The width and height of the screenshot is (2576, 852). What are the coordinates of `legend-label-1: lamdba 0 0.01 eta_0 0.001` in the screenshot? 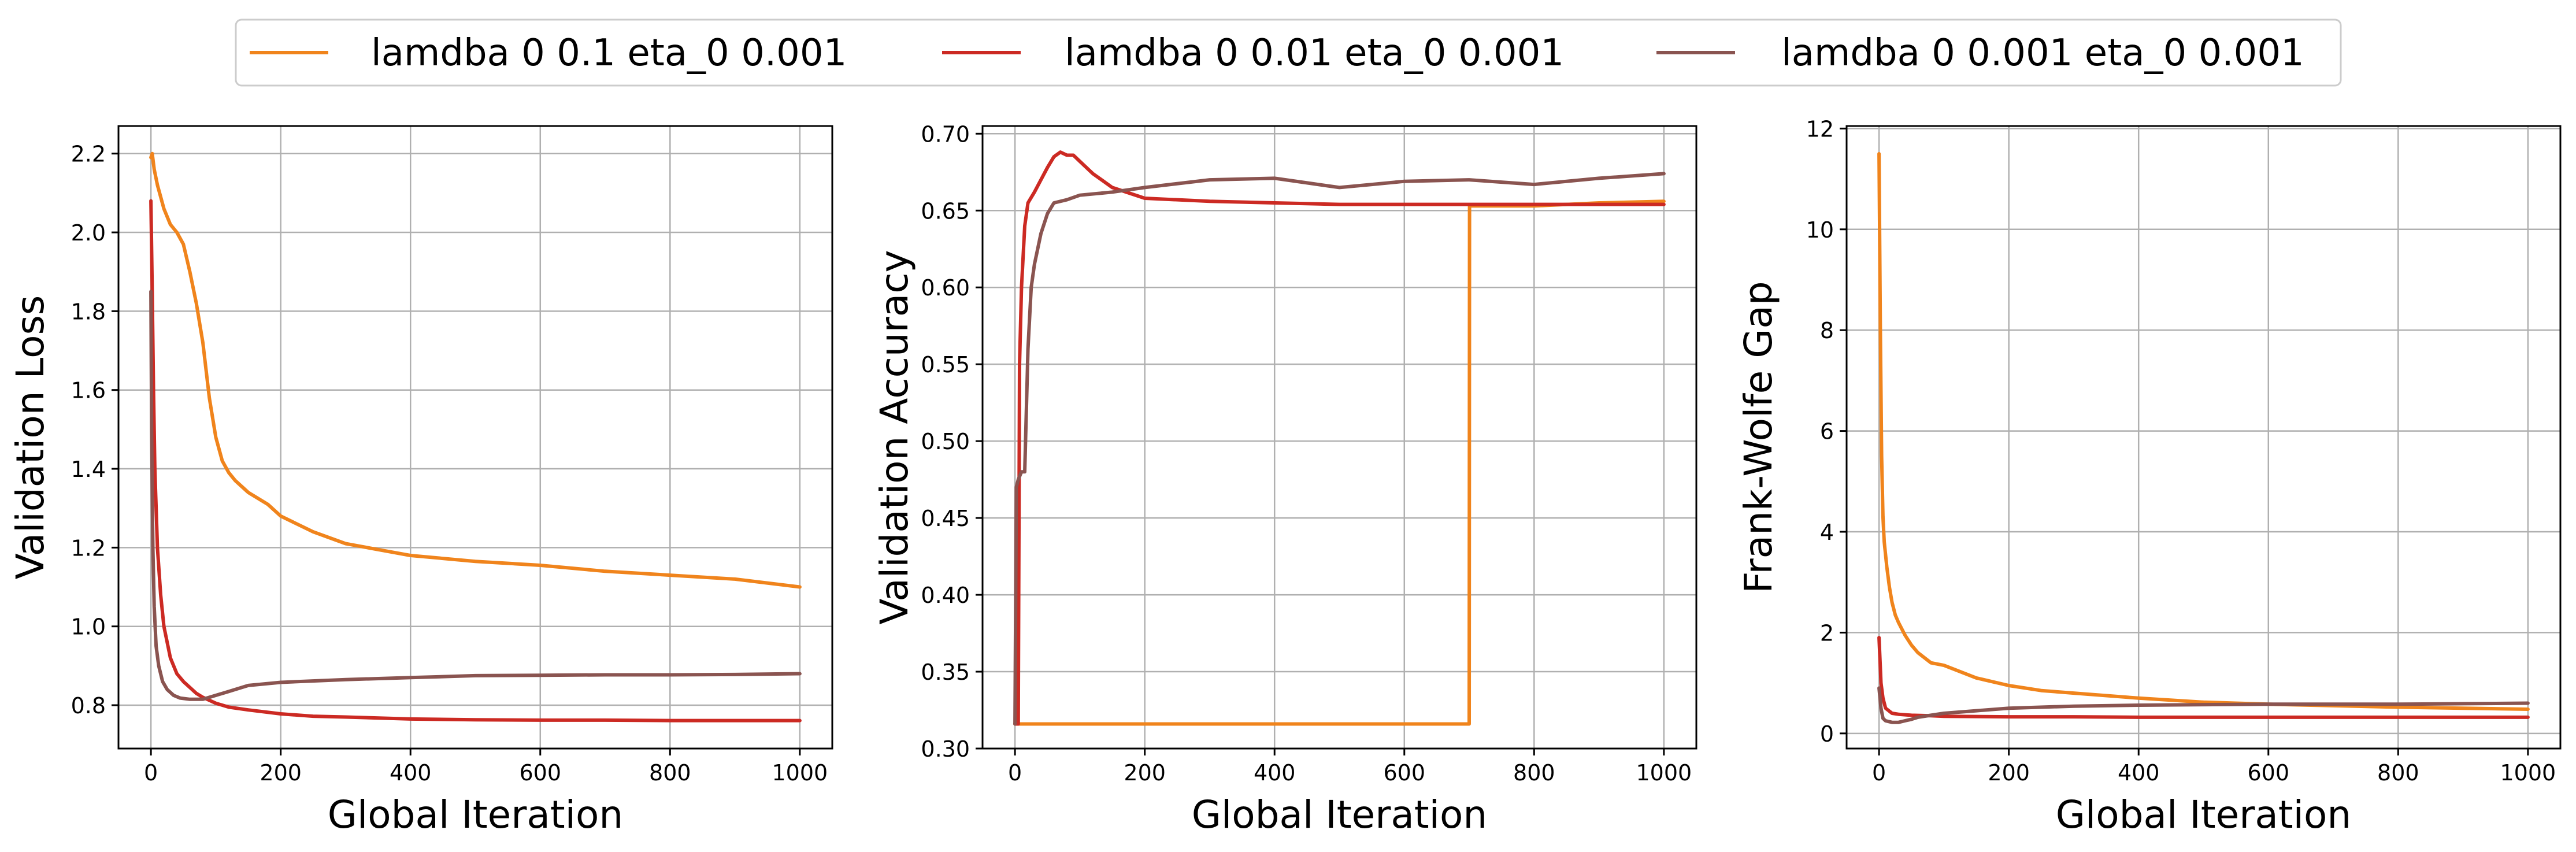 It's located at (1315, 53).